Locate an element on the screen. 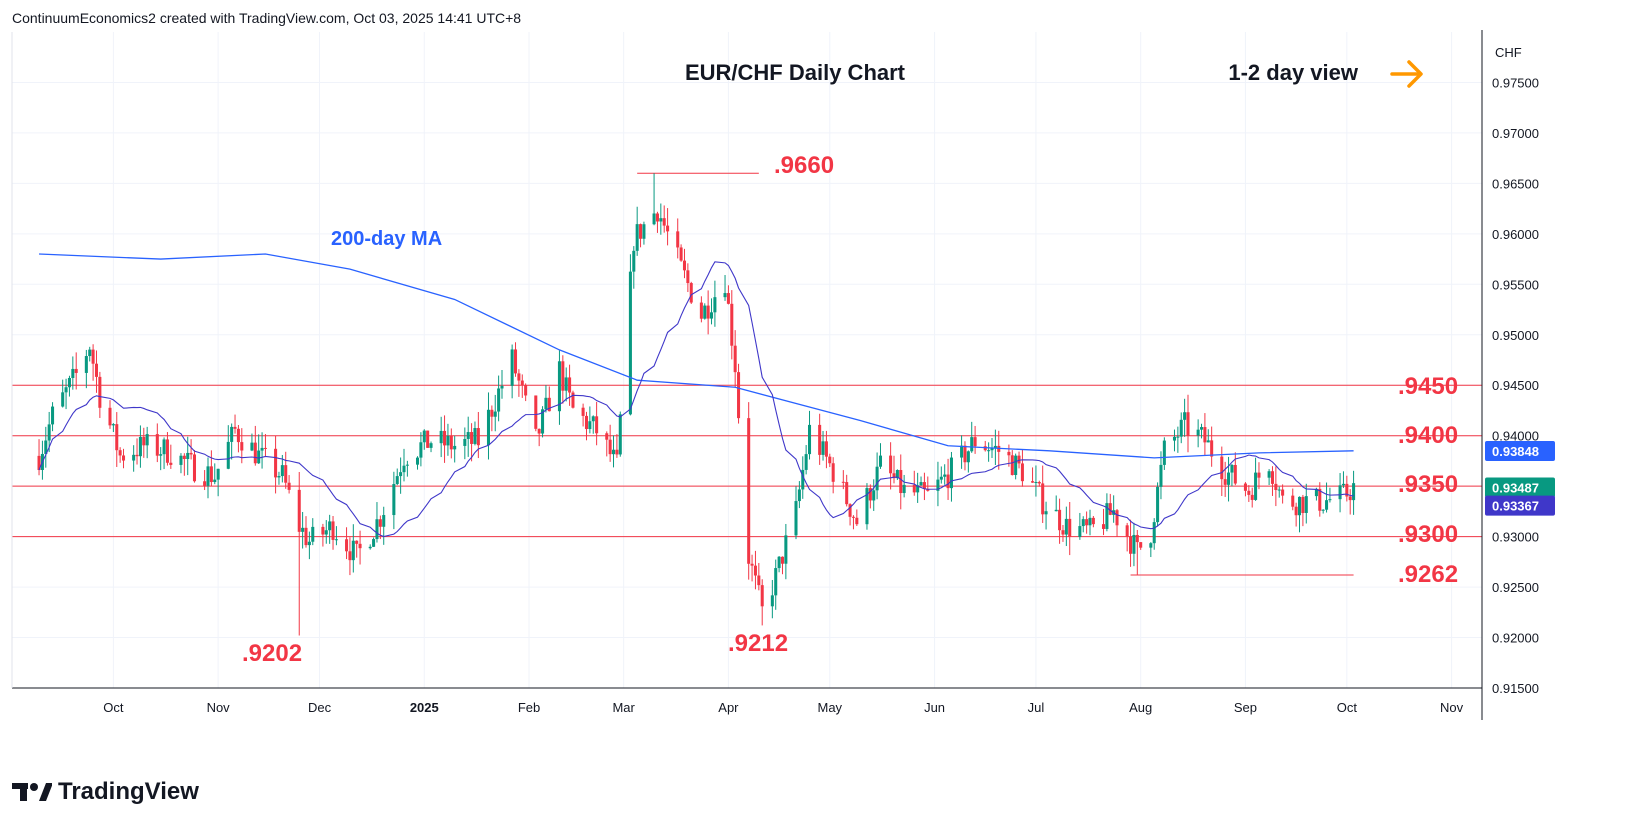 The image size is (1632, 828). chart-title: EUR/CHF Daily Chart is located at coordinates (795, 72).